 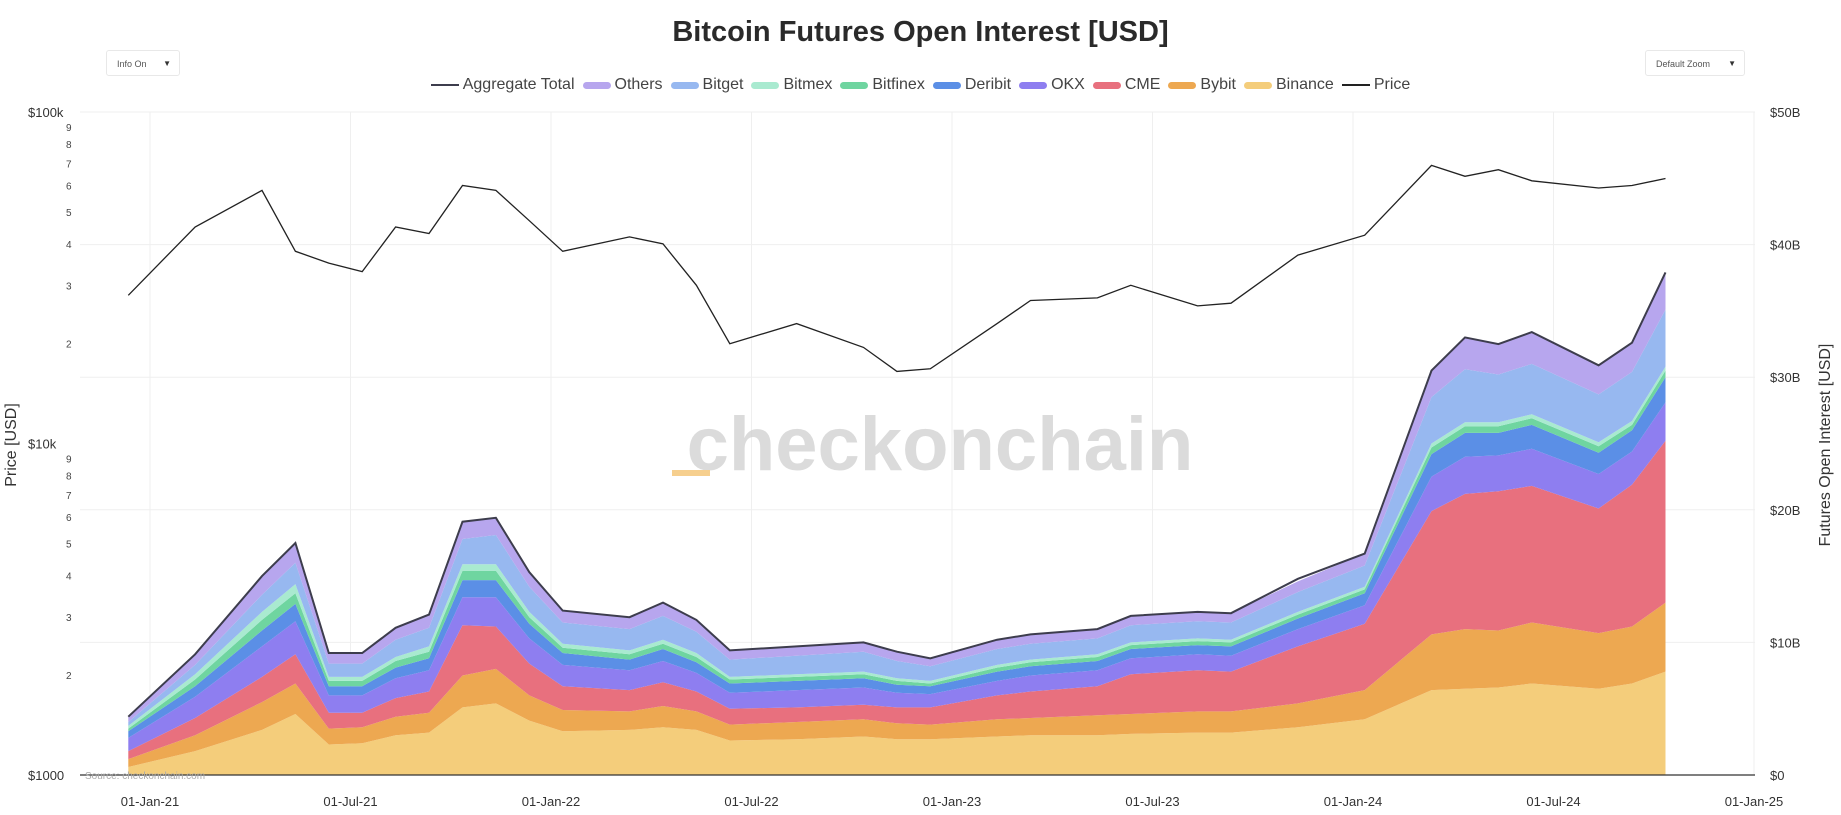 I want to click on watermark: checkonchain, so click(x=940, y=444).